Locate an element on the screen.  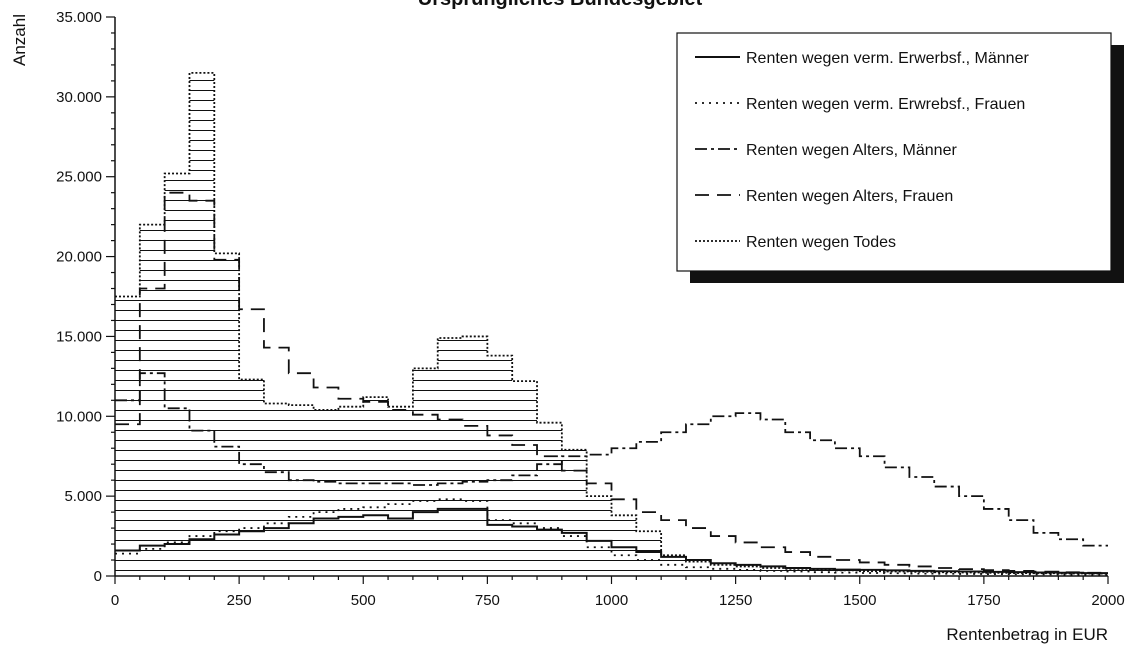
legend-label-3: Renten wegen Alters, Frauen is located at coordinates (849, 196).